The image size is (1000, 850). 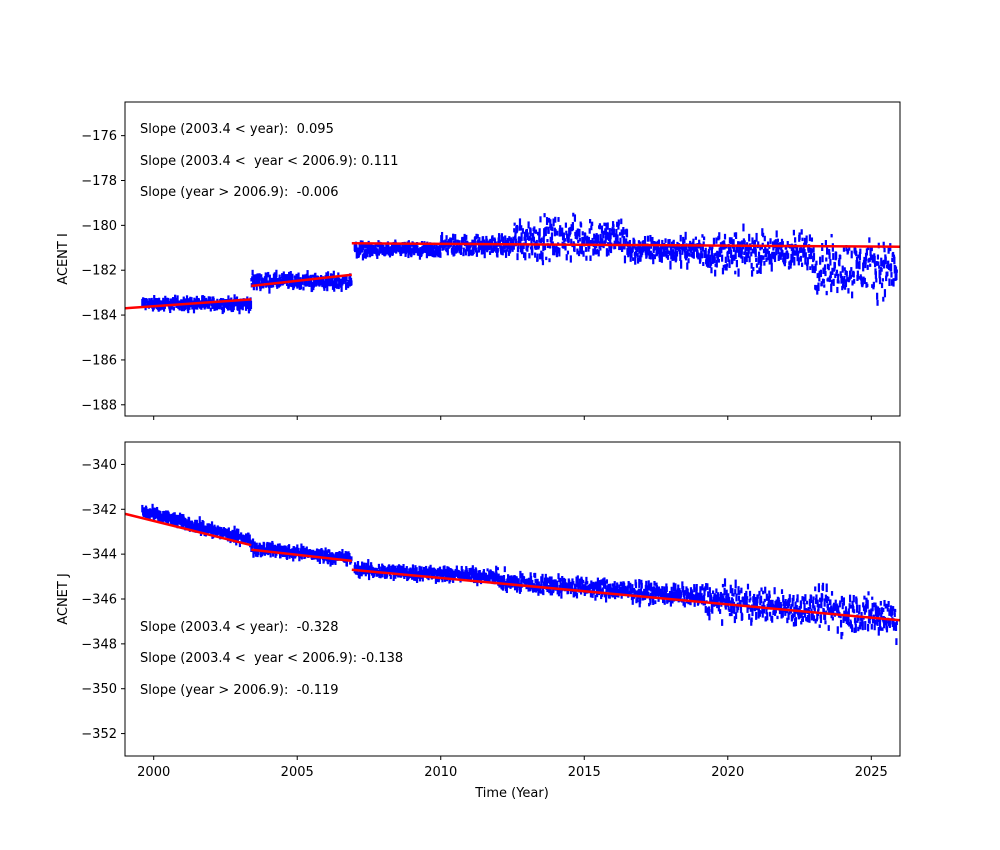 What do you see at coordinates (99, 360) in the screenshot?
I see `y-tick-label: −186` at bounding box center [99, 360].